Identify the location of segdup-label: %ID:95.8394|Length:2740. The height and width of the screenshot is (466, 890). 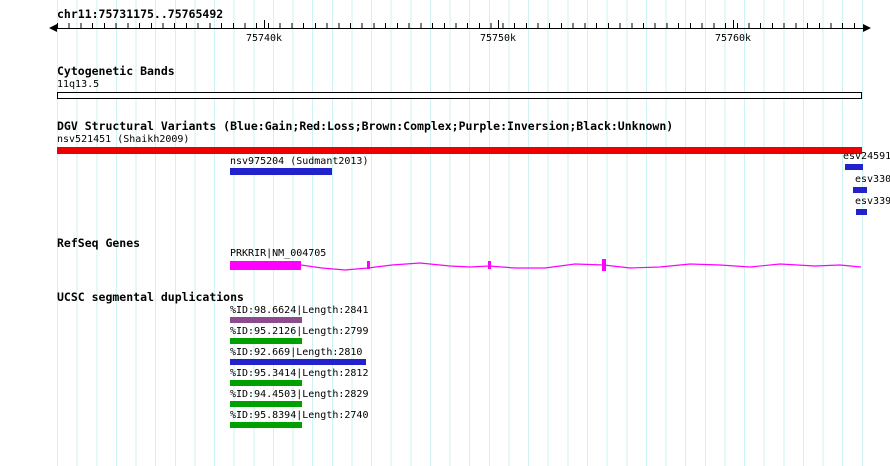
(299, 415).